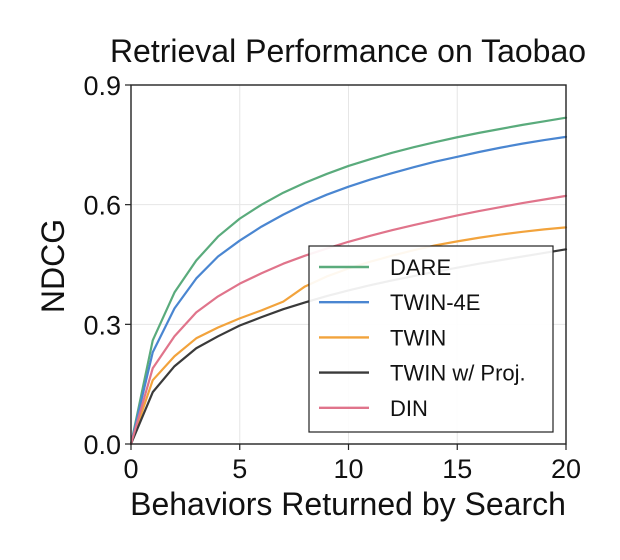 The image size is (620, 560). Describe the element at coordinates (458, 373) in the screenshot. I see `legend-label: TWIN w/ Proj.` at that location.